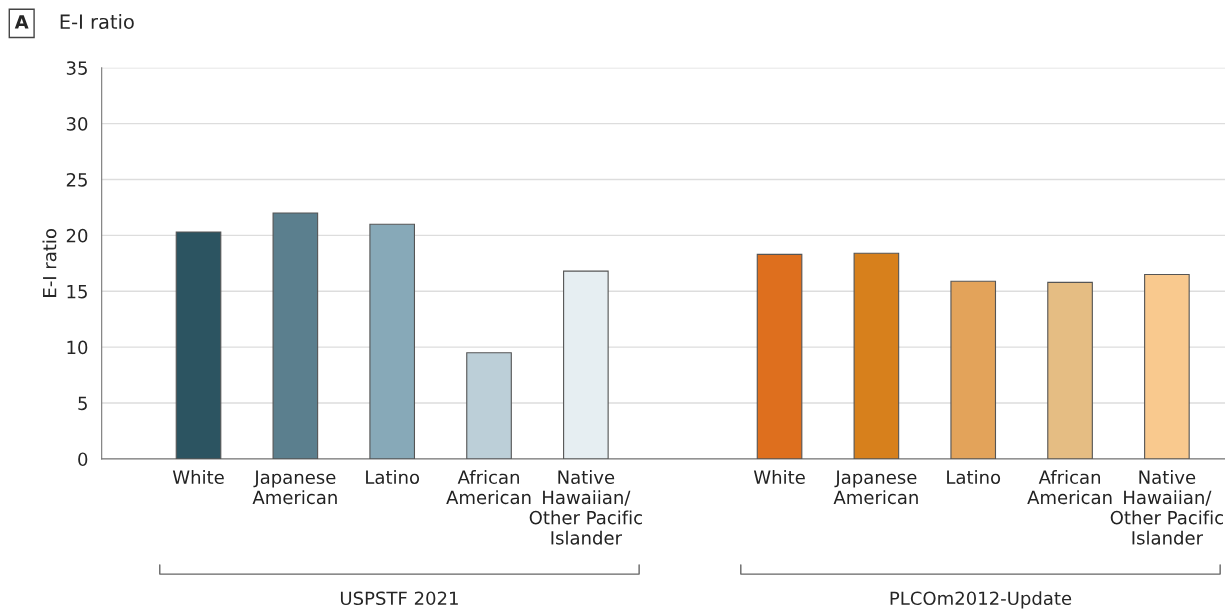 The width and height of the screenshot is (1225, 616). Describe the element at coordinates (399, 598) in the screenshot. I see `text: USPSTF 2021` at that location.